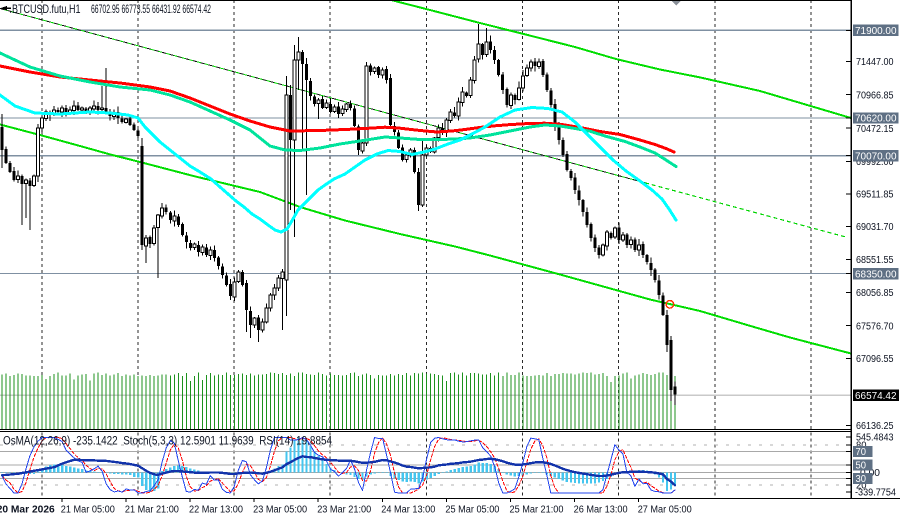 The height and width of the screenshot is (518, 900). What do you see at coordinates (665, 510) in the screenshot?
I see `svg-text: 27 Mar 05:00` at bounding box center [665, 510].